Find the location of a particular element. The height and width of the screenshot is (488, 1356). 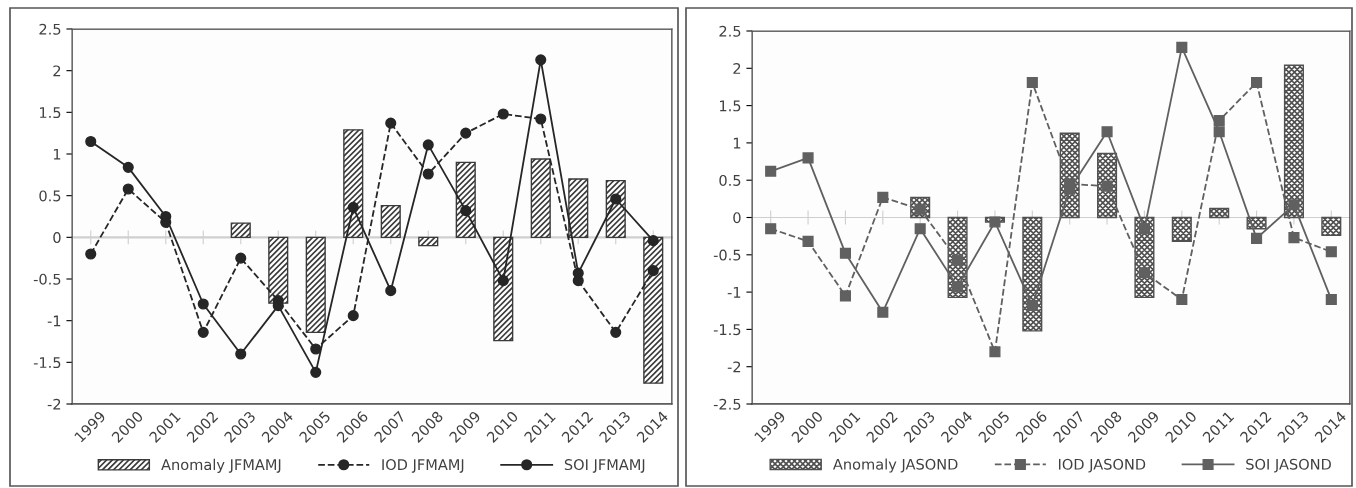

legend-label: Anomaly JFMAMJ is located at coordinates (221, 465).